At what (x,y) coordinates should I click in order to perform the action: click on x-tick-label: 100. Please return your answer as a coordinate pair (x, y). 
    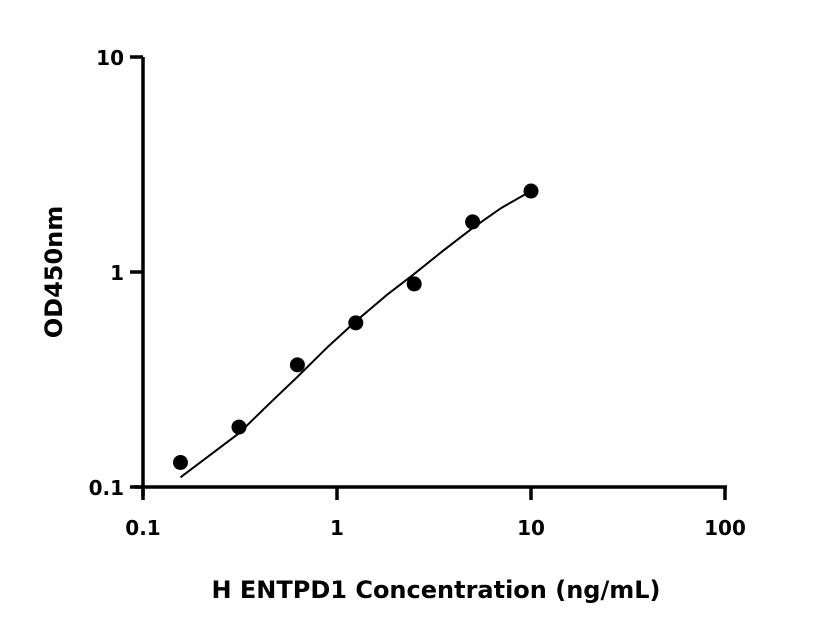
    Looking at the image, I should click on (725, 528).